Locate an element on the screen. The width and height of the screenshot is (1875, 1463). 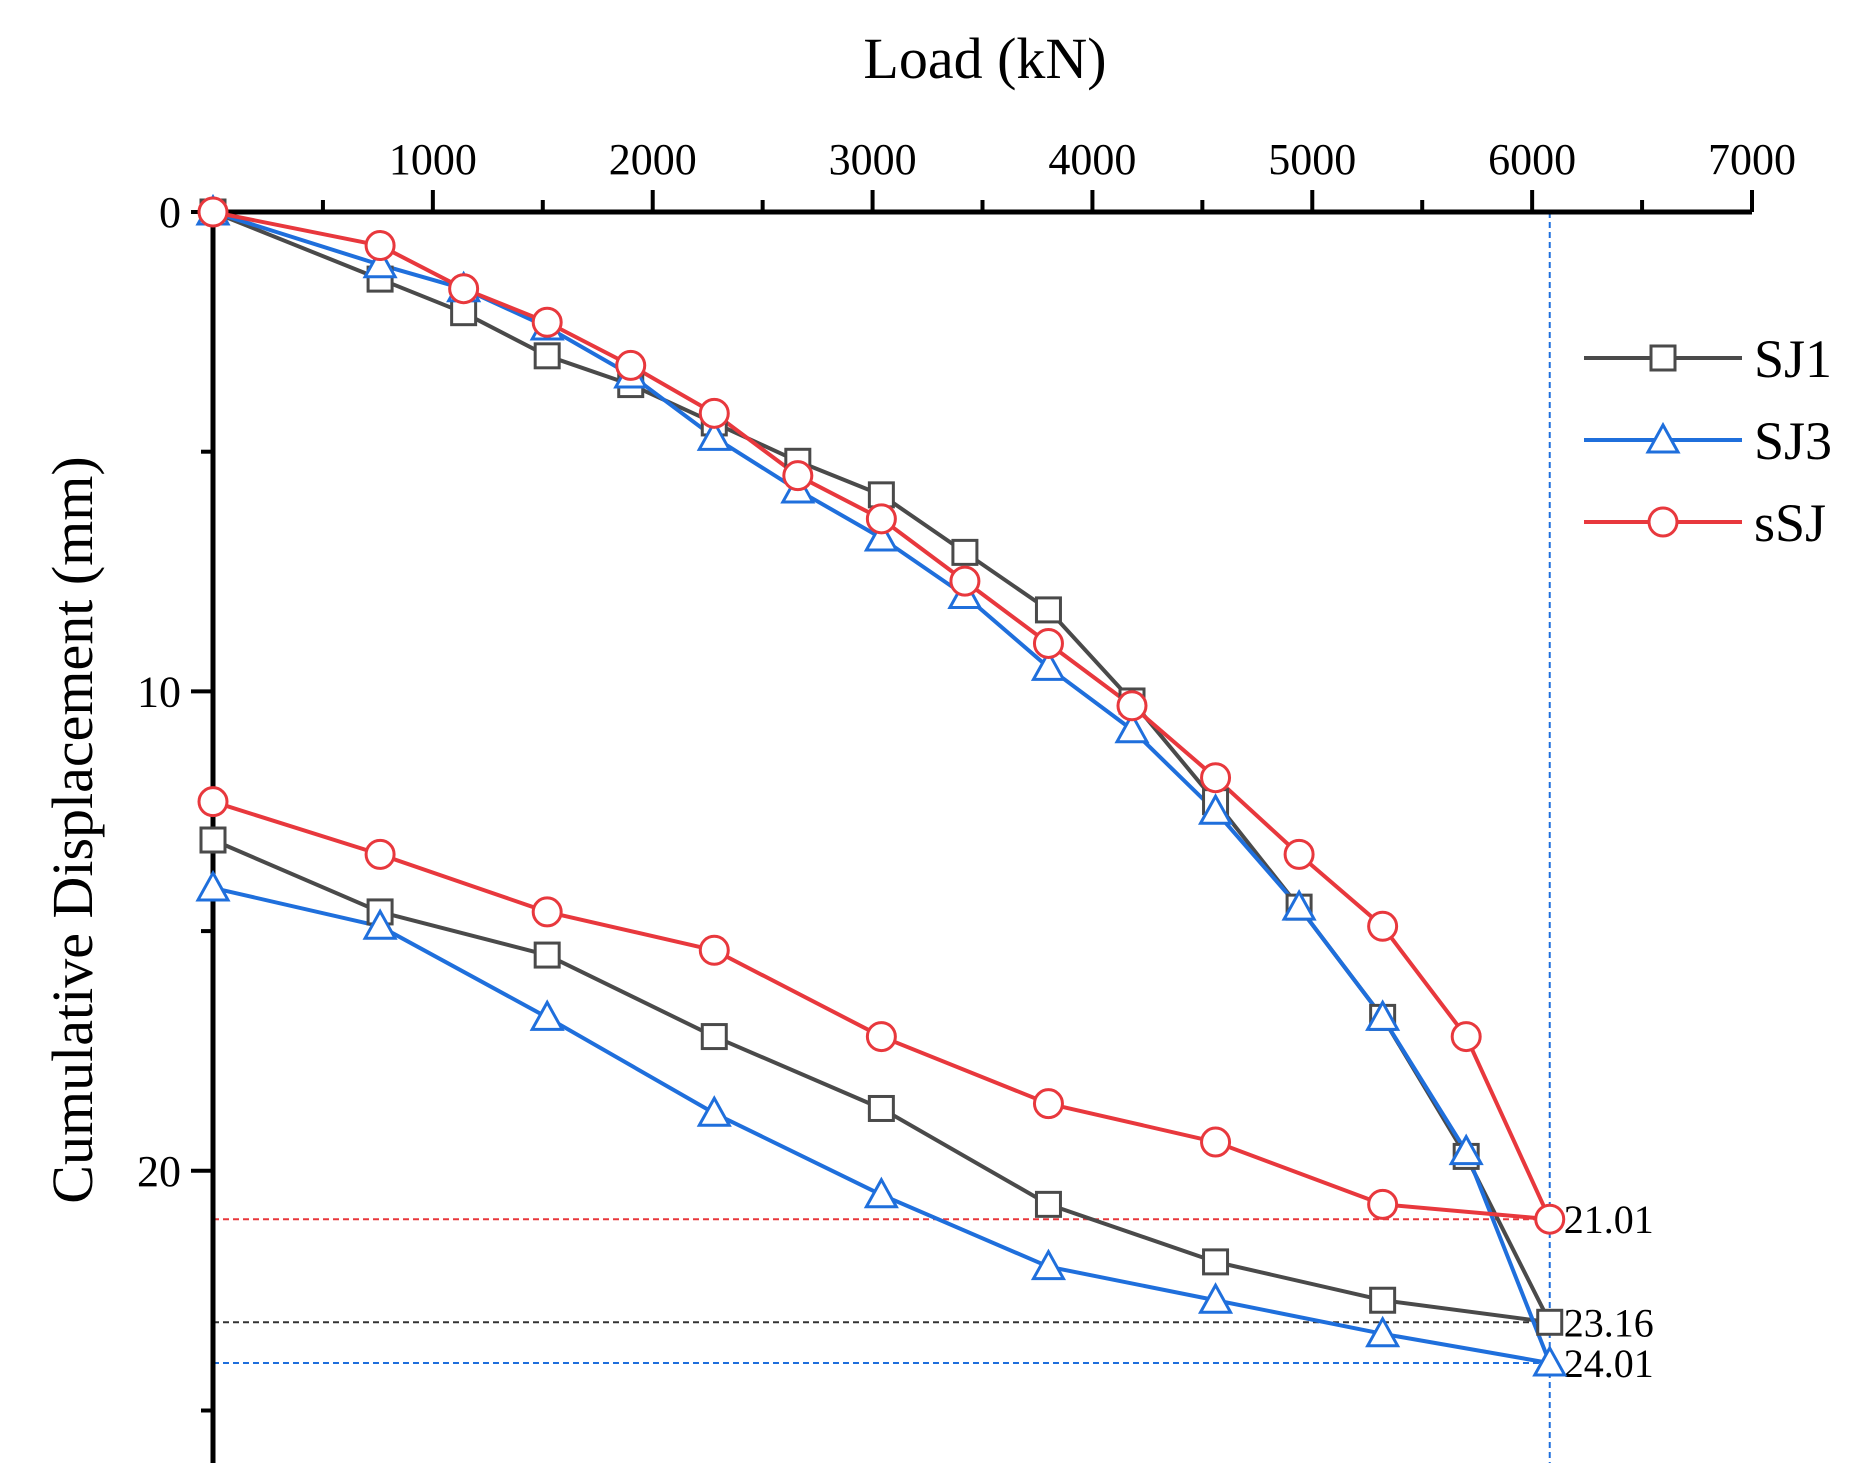
y-tick-label: 20 is located at coordinates (159, 1171).